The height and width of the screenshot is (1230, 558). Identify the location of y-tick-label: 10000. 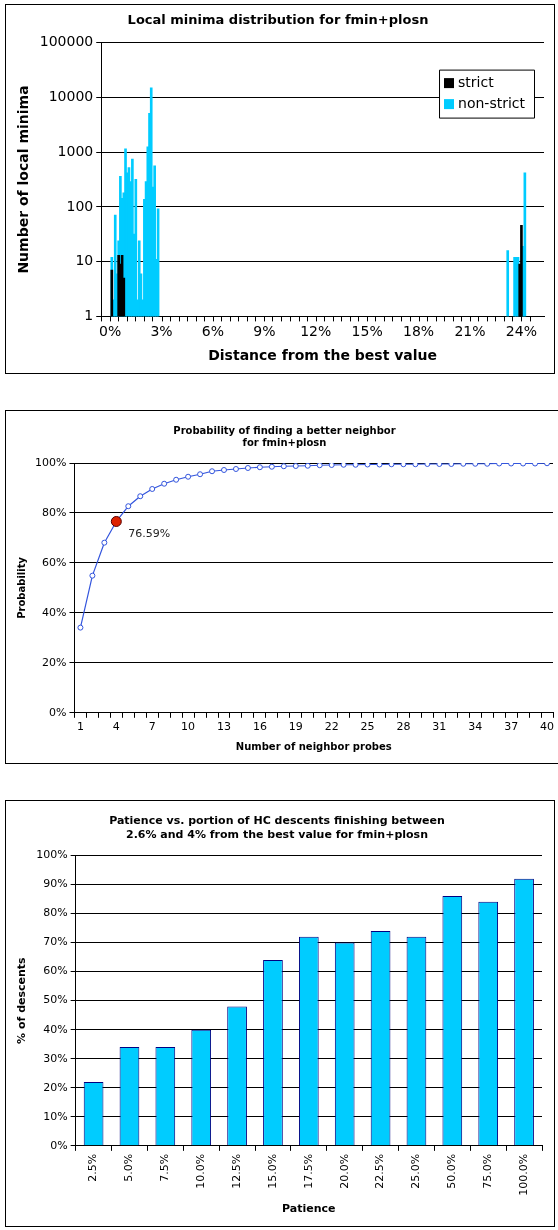
(71, 96).